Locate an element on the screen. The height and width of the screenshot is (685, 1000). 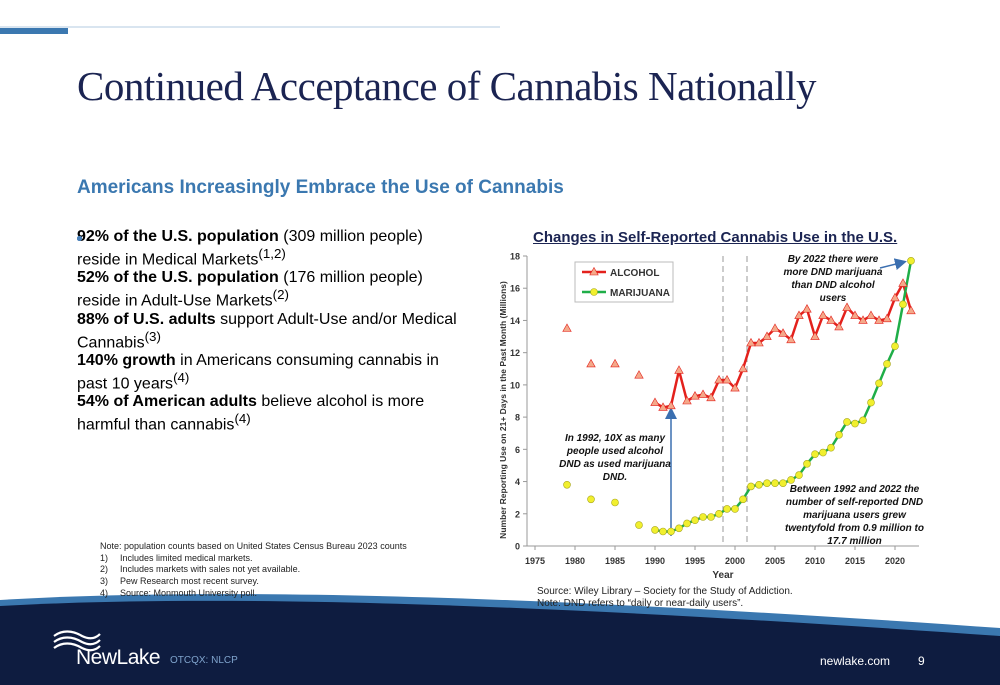
legend-marker is located at coordinates (594, 271).